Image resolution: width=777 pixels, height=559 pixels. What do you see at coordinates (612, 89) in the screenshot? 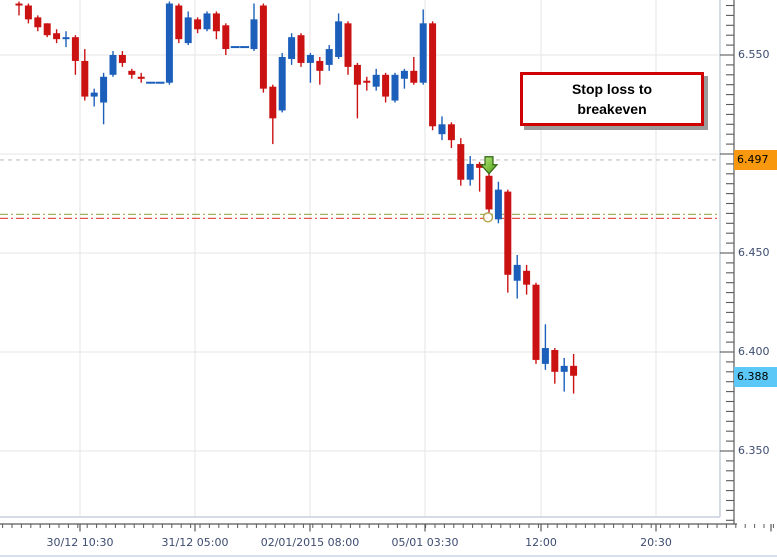
I see `annotation-line1: Stop loss to` at bounding box center [612, 89].